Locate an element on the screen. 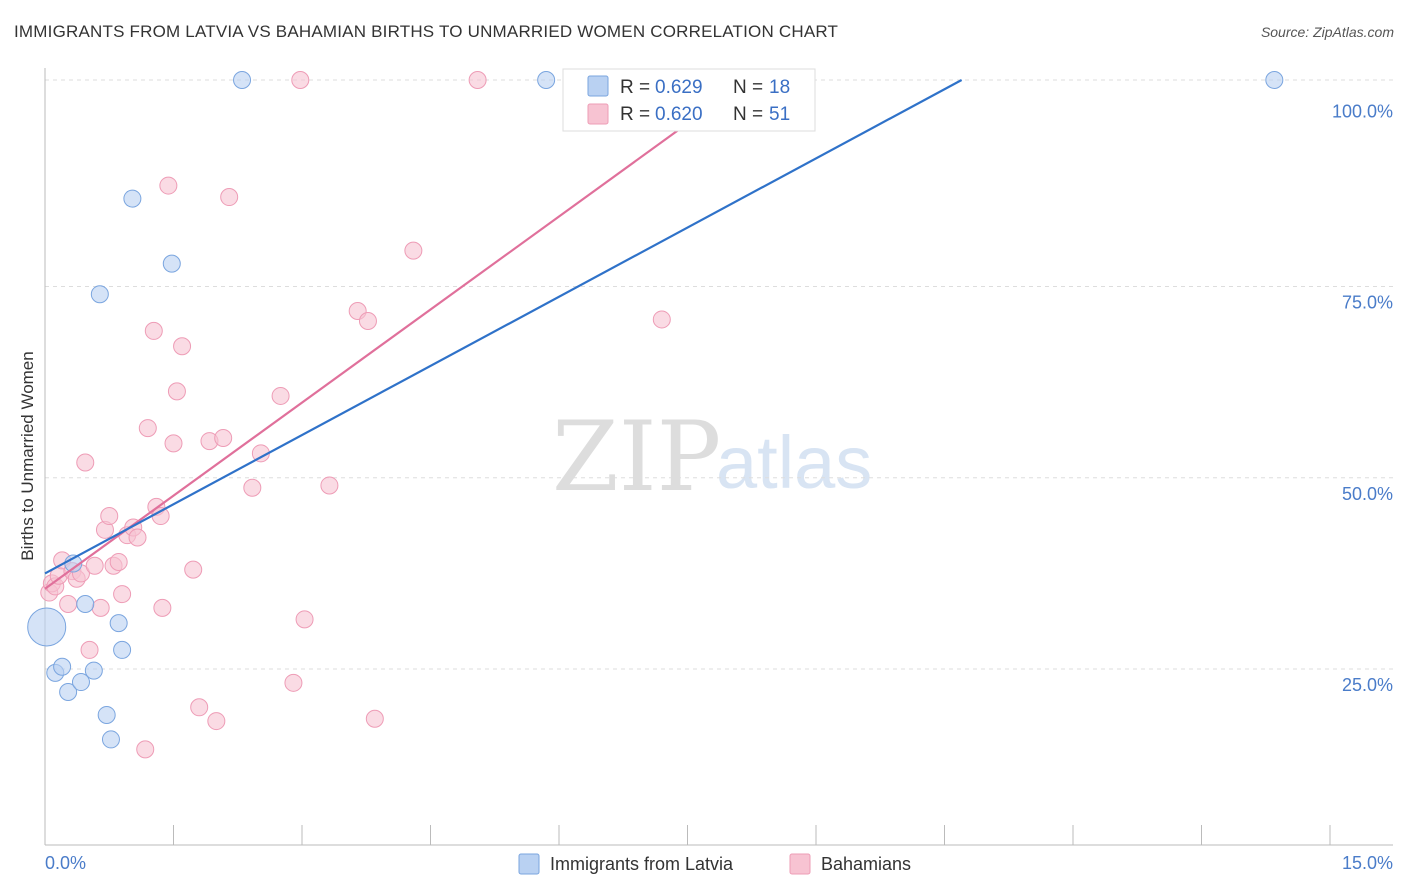  y-axis-label: Births to Unmarried Women is located at coordinates (27, 455).